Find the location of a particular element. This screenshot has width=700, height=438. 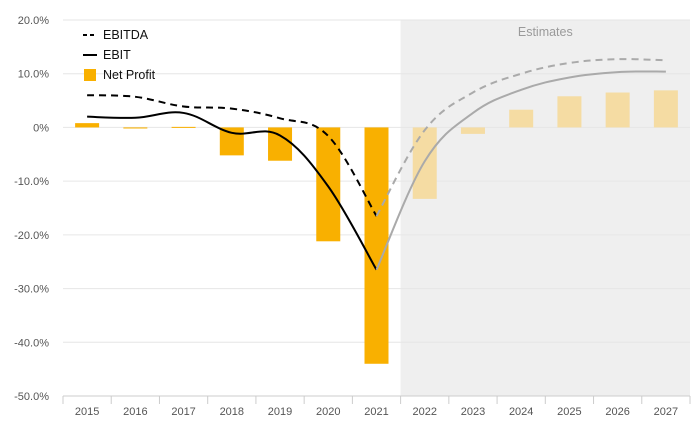

y-tick-label: -20.0% is located at coordinates (31, 236).